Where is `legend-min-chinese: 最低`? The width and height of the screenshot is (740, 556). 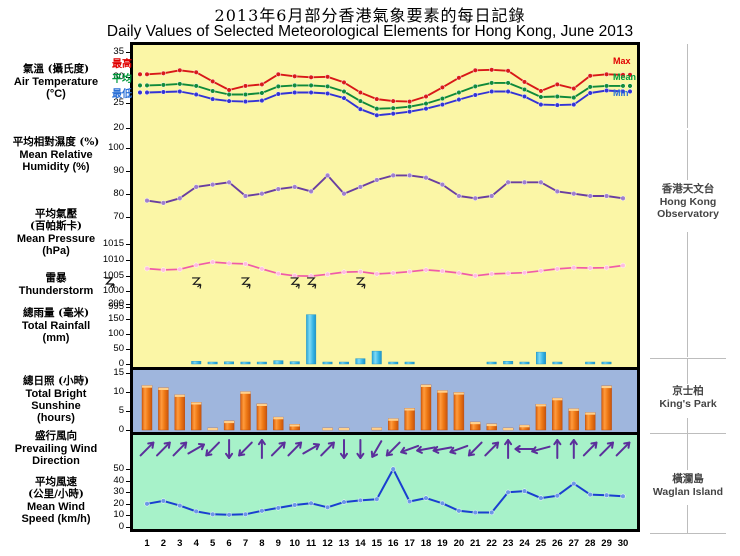 legend-min-chinese: 最低 is located at coordinates (122, 94).